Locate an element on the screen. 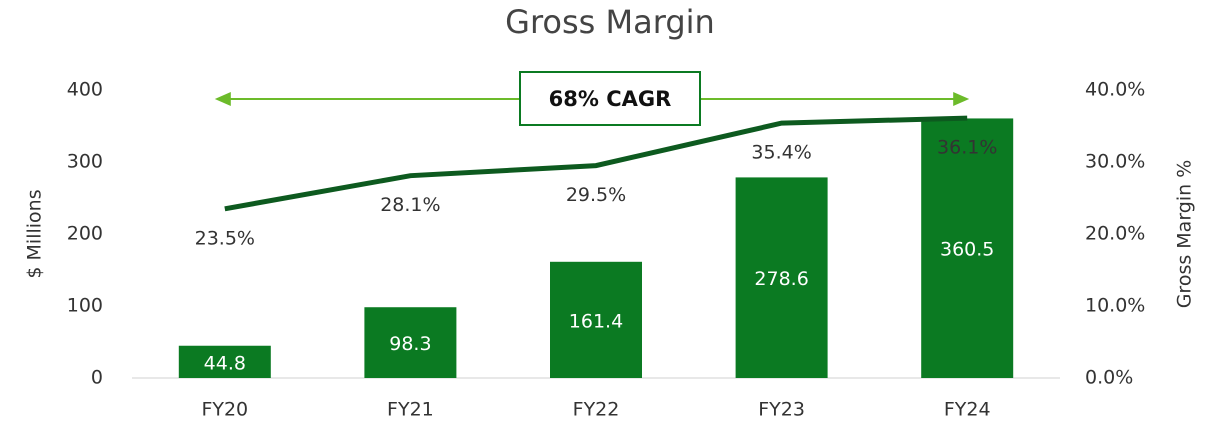  bar-value-label: 360.5 is located at coordinates (967, 250).